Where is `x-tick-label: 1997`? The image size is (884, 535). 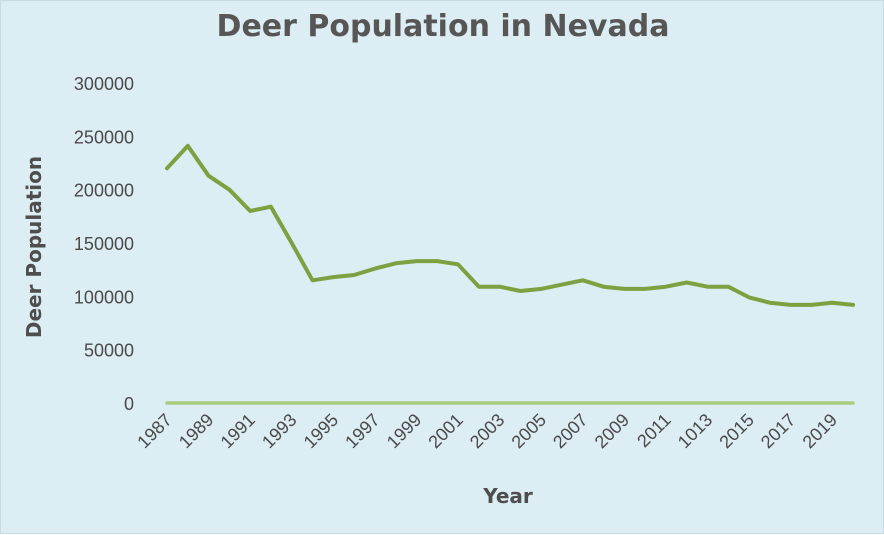
x-tick-label: 1997 is located at coordinates (362, 431).